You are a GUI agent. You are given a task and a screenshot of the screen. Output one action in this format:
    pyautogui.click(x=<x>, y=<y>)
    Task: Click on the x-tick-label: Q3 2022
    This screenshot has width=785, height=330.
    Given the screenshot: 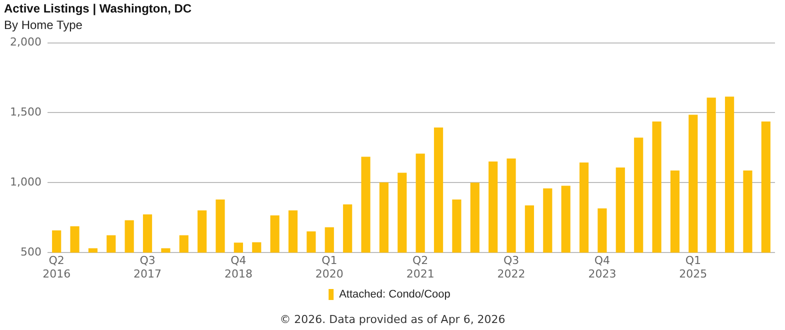 What is the action you would take?
    pyautogui.click(x=511, y=267)
    